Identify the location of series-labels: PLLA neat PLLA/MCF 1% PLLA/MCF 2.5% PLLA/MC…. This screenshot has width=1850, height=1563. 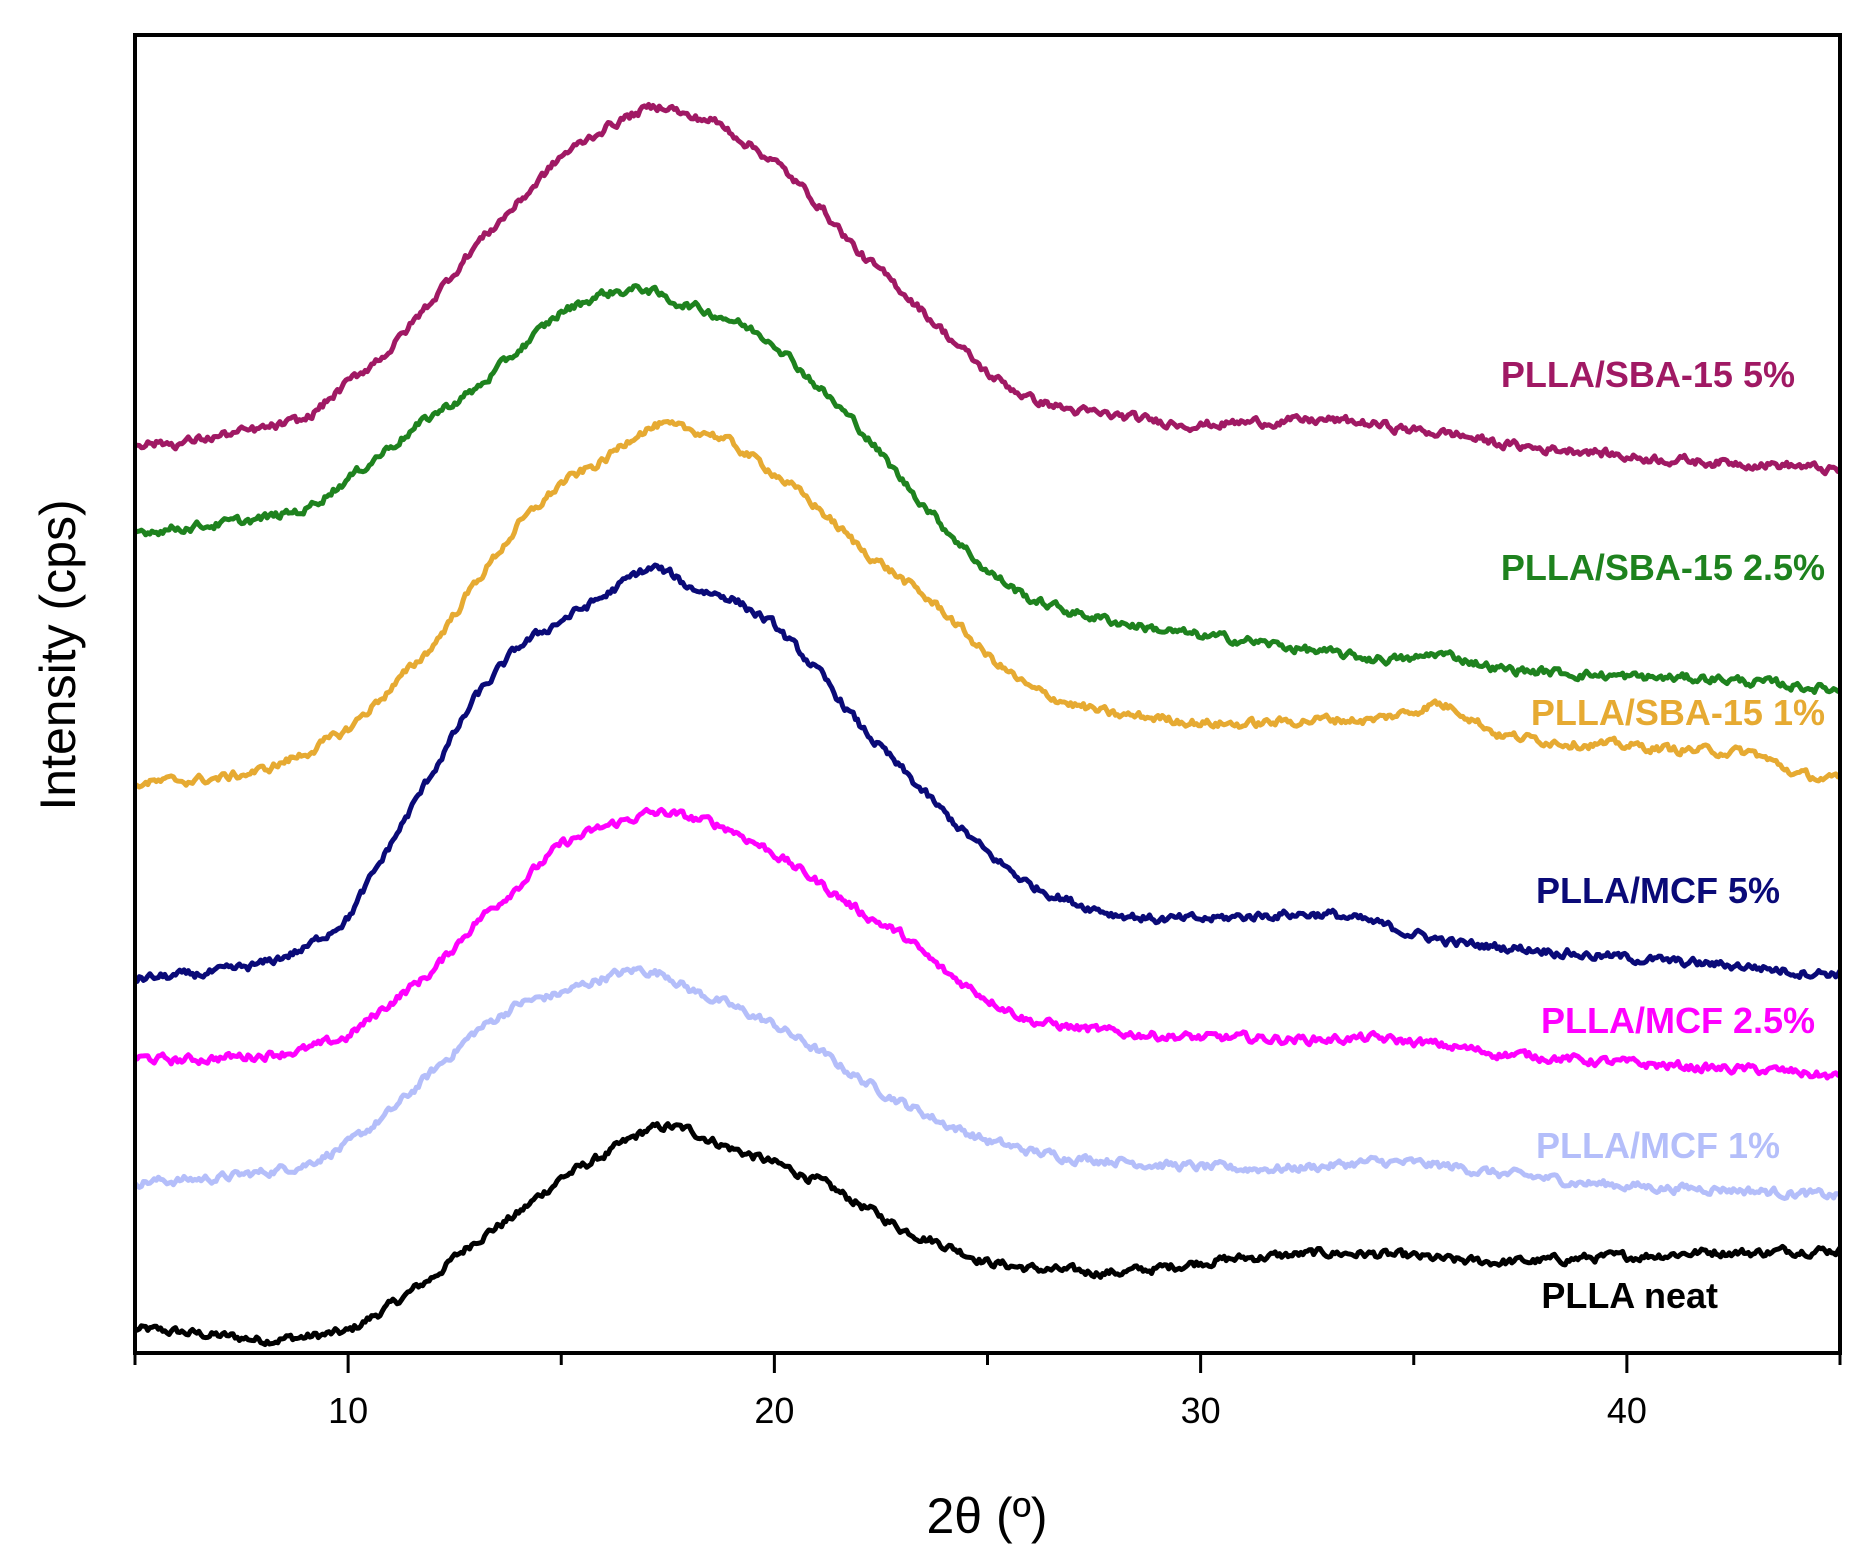
(1663, 835).